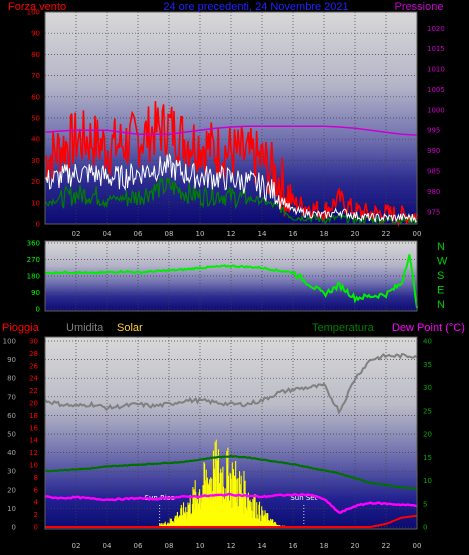  What do you see at coordinates (36, 515) in the screenshot?
I see `y-tick-label-rain: 2` at bounding box center [36, 515].